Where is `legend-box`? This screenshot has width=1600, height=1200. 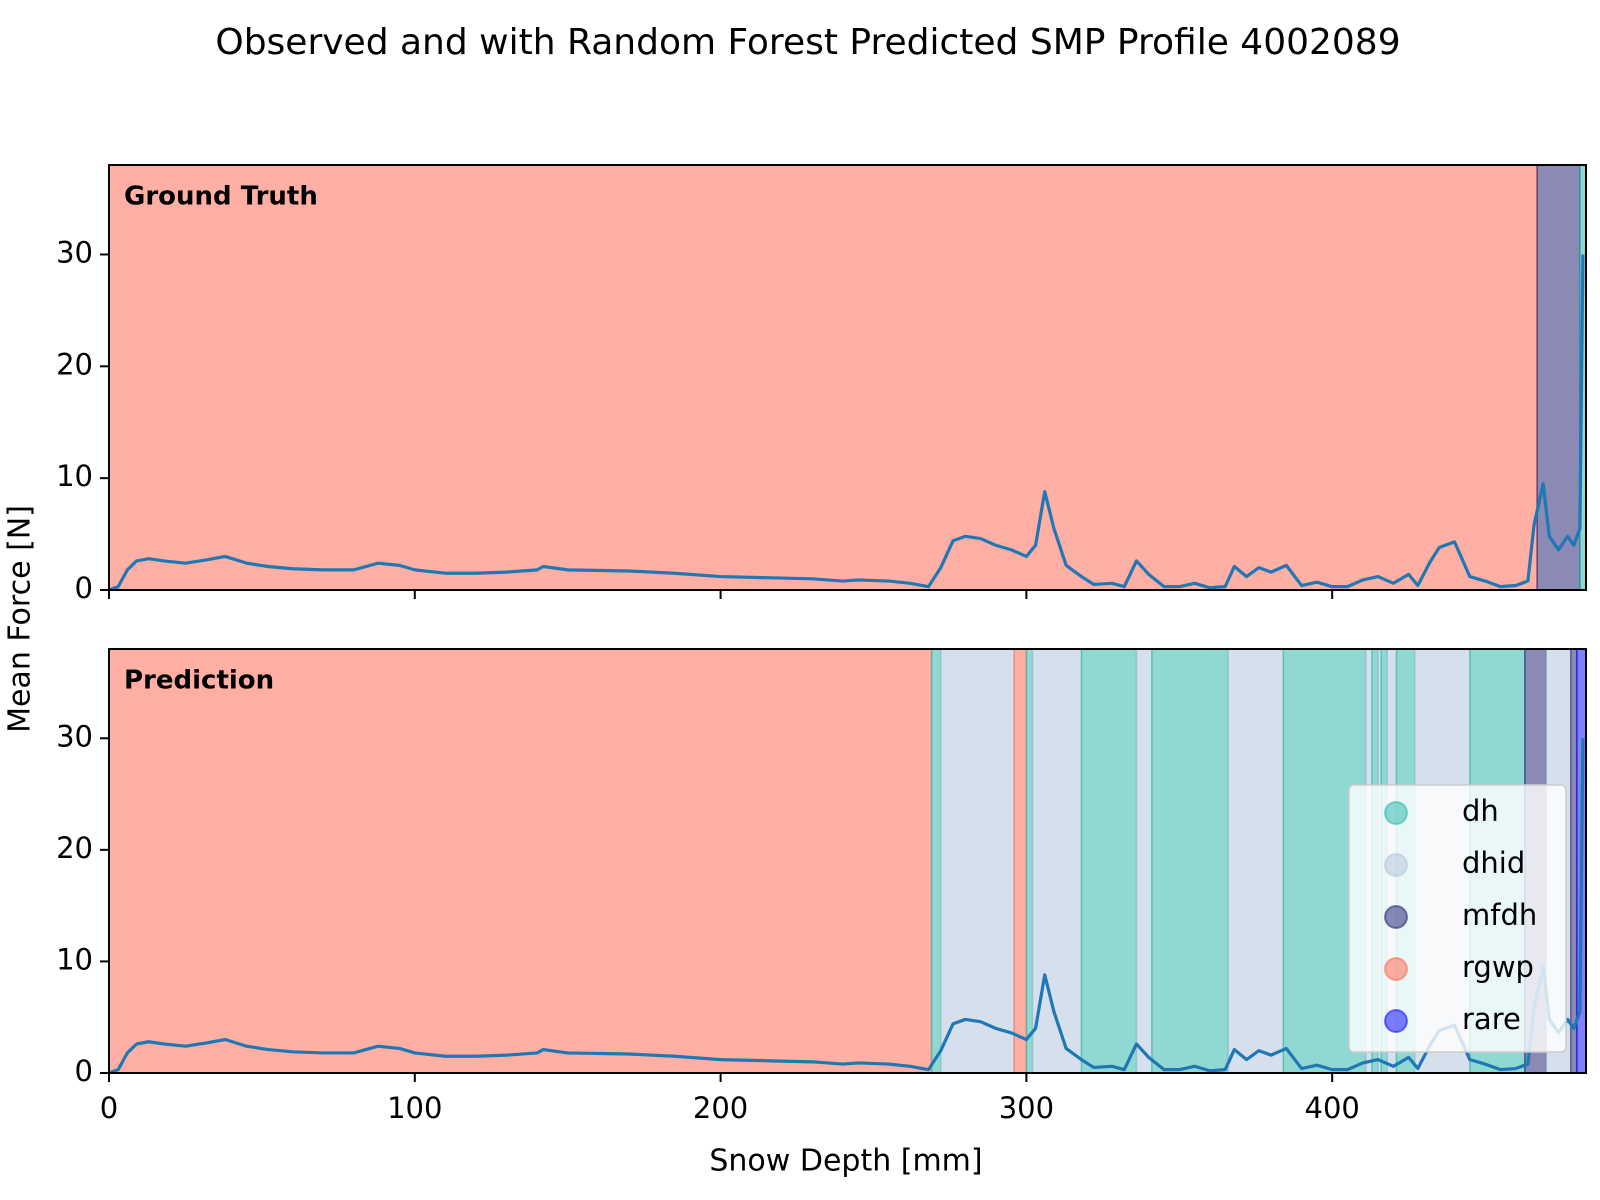
legend-box is located at coordinates (1457, 918).